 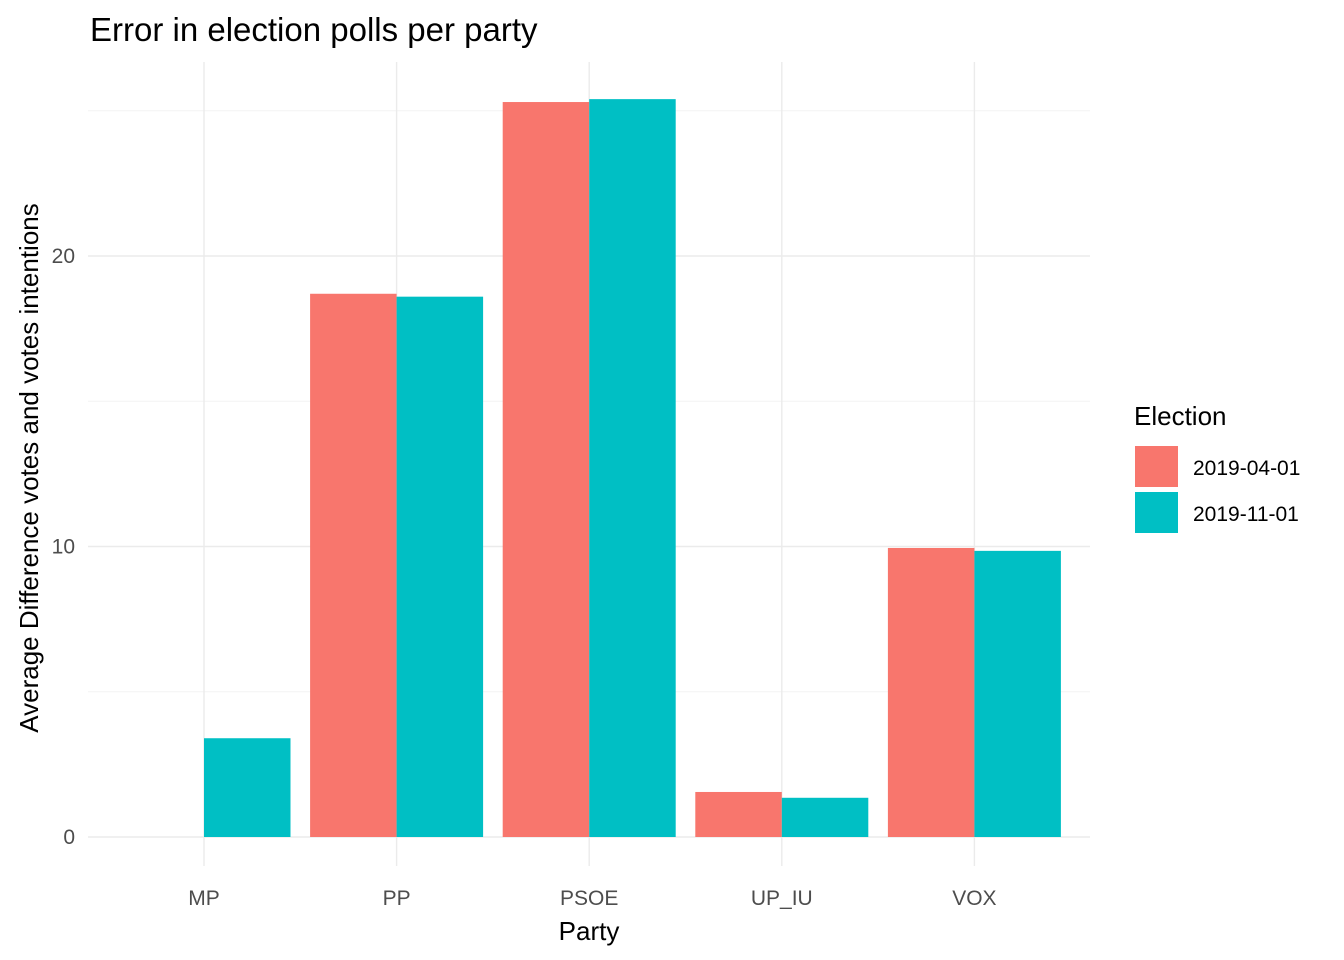 I want to click on x-tick-labels: MP PP PSOE UP_IU VOX, so click(x=592, y=898).